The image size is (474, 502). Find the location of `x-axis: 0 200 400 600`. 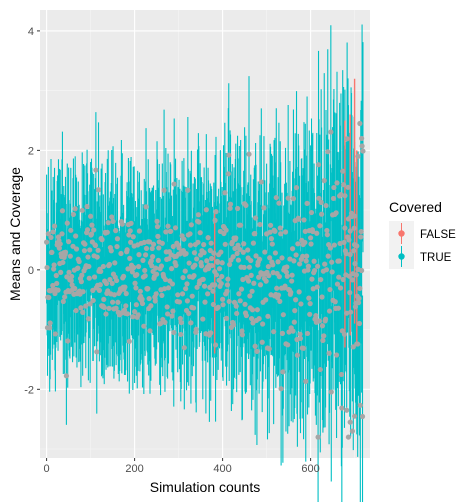

x-axis: 0 200 400 600 is located at coordinates (182, 466).